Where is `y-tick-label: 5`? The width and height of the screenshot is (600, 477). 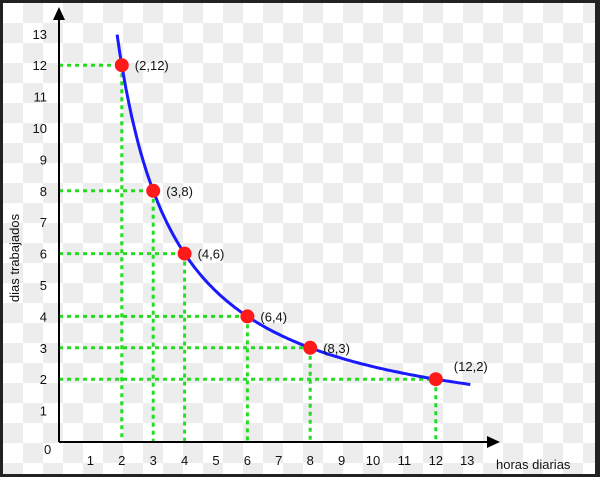 y-tick-label: 5 is located at coordinates (43, 285).